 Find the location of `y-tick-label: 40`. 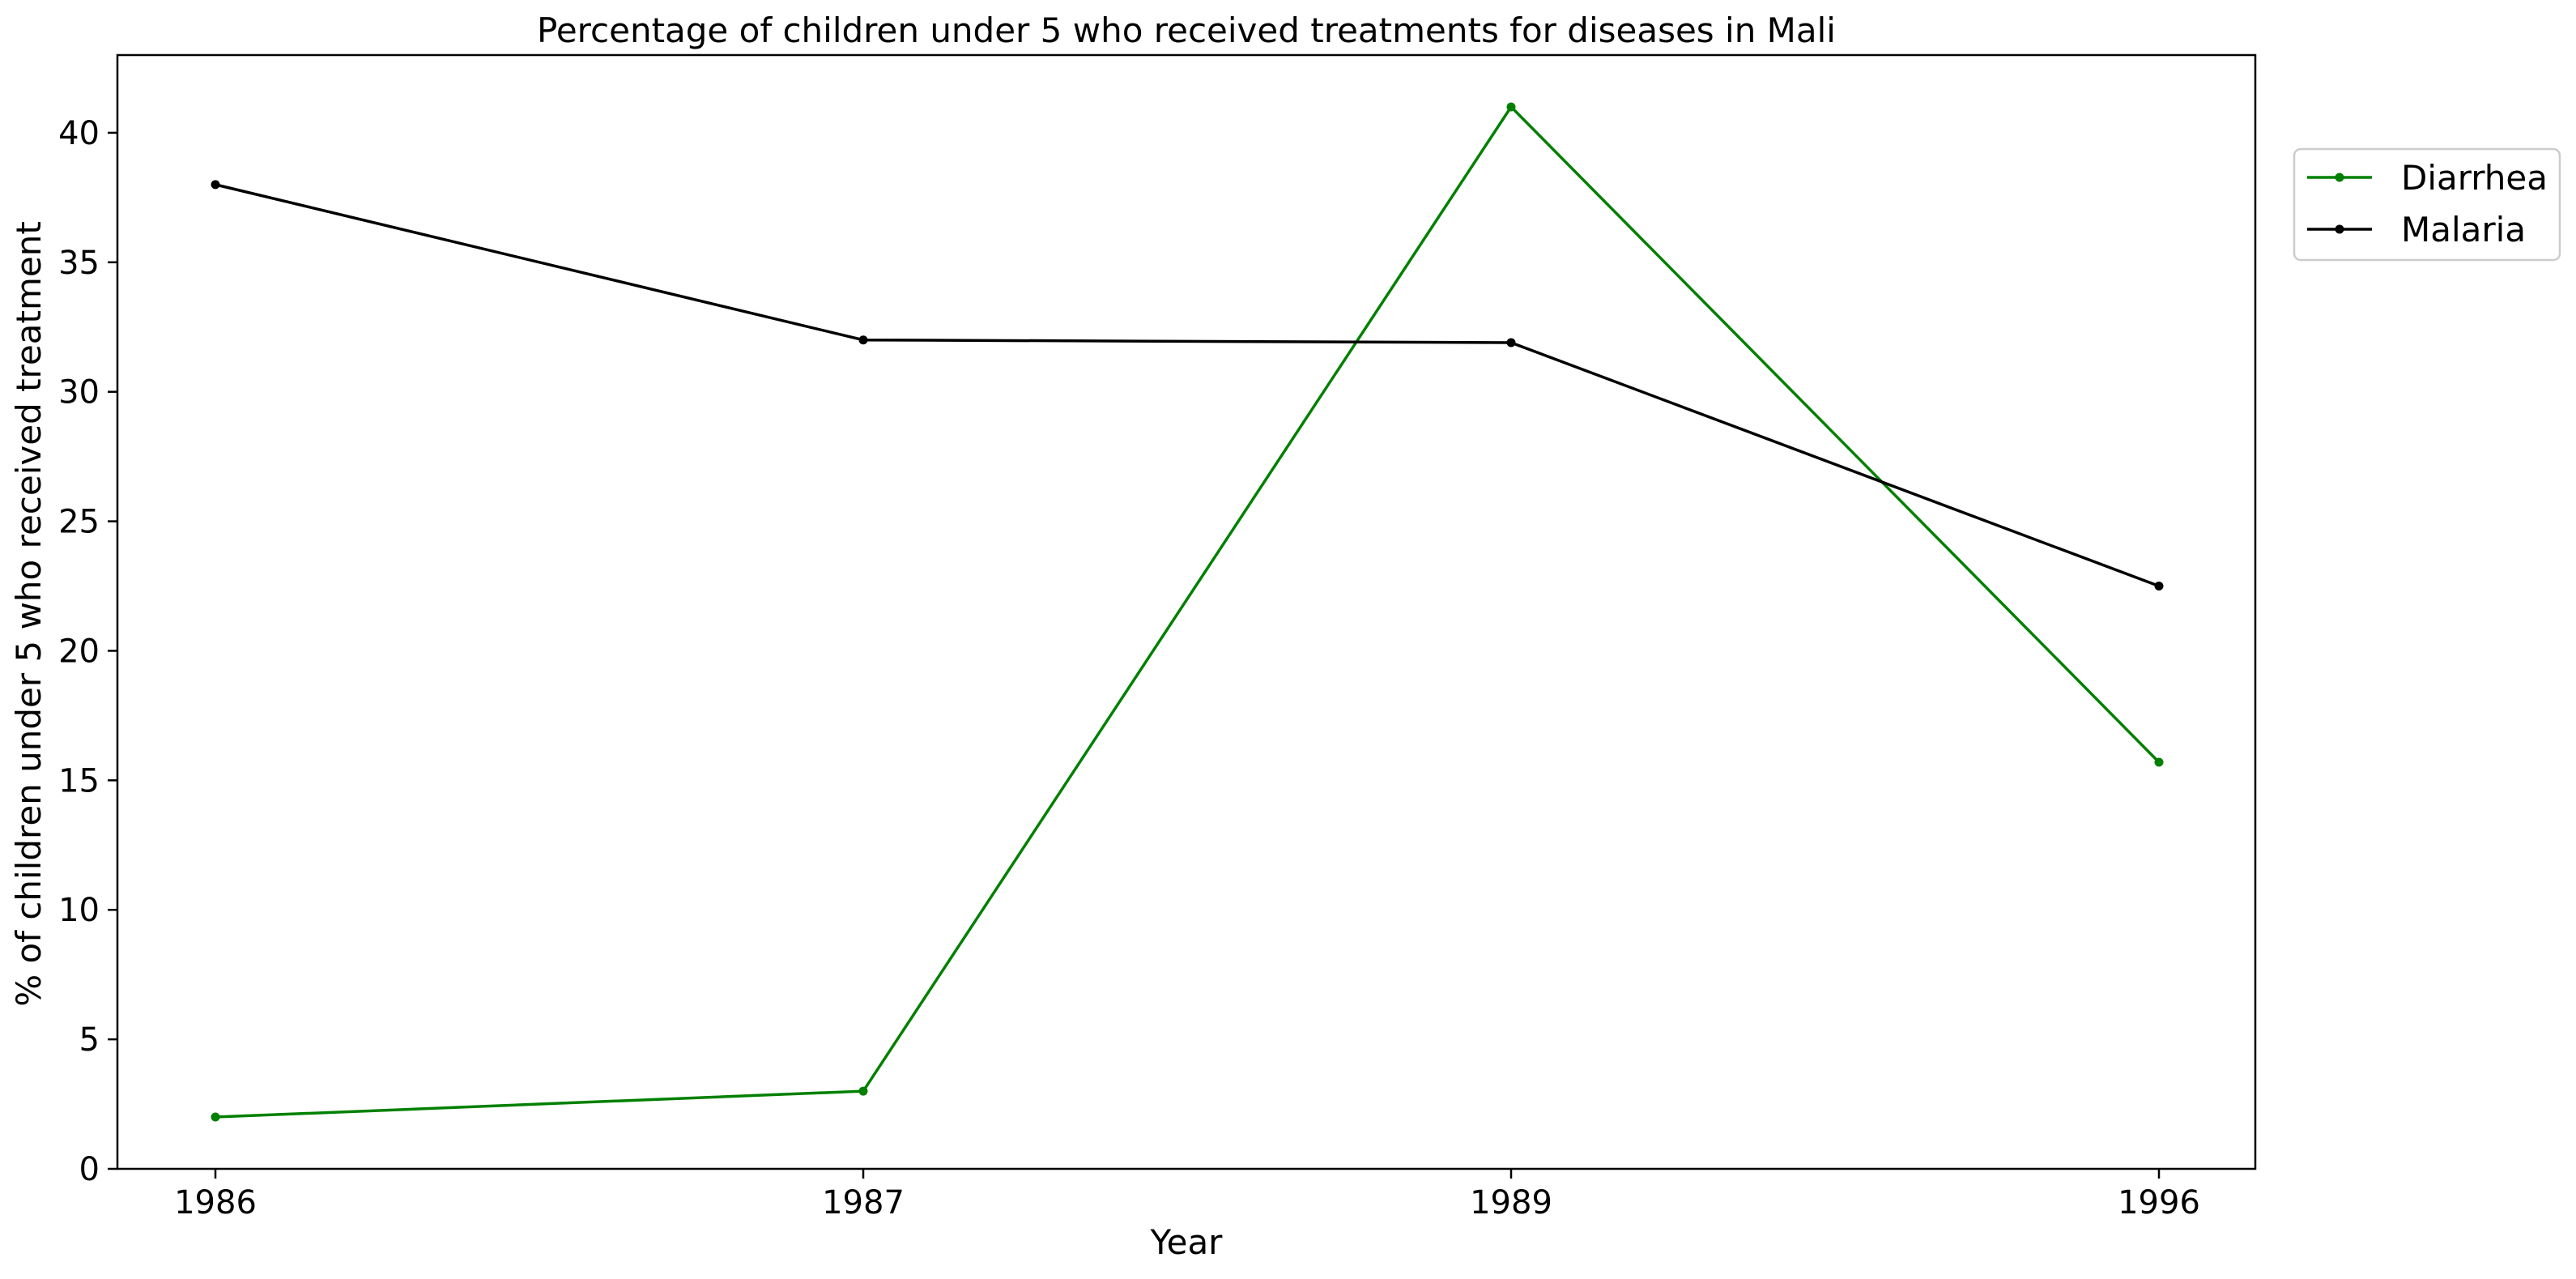

y-tick-label: 40 is located at coordinates (79, 133).